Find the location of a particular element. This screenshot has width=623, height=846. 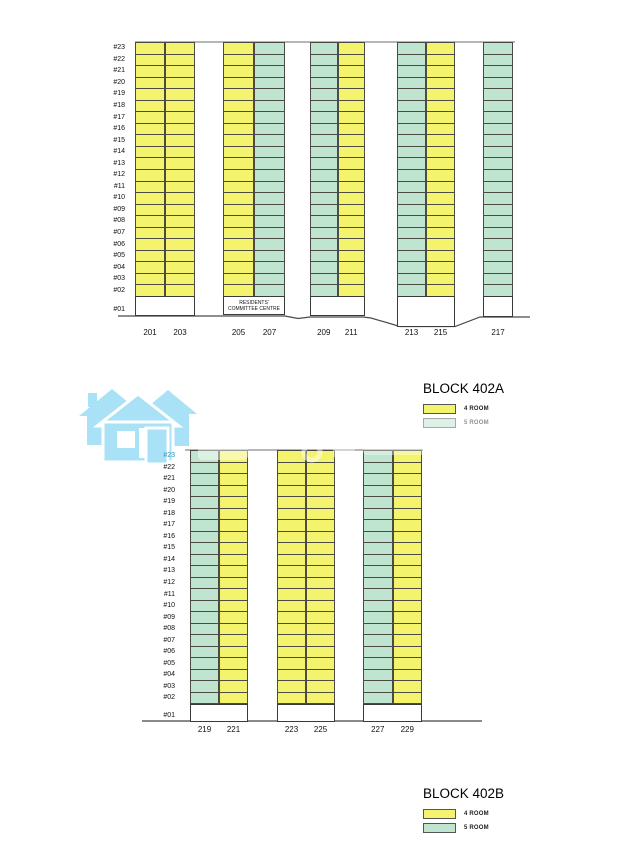

unit-number-211: 211 is located at coordinates (351, 332).